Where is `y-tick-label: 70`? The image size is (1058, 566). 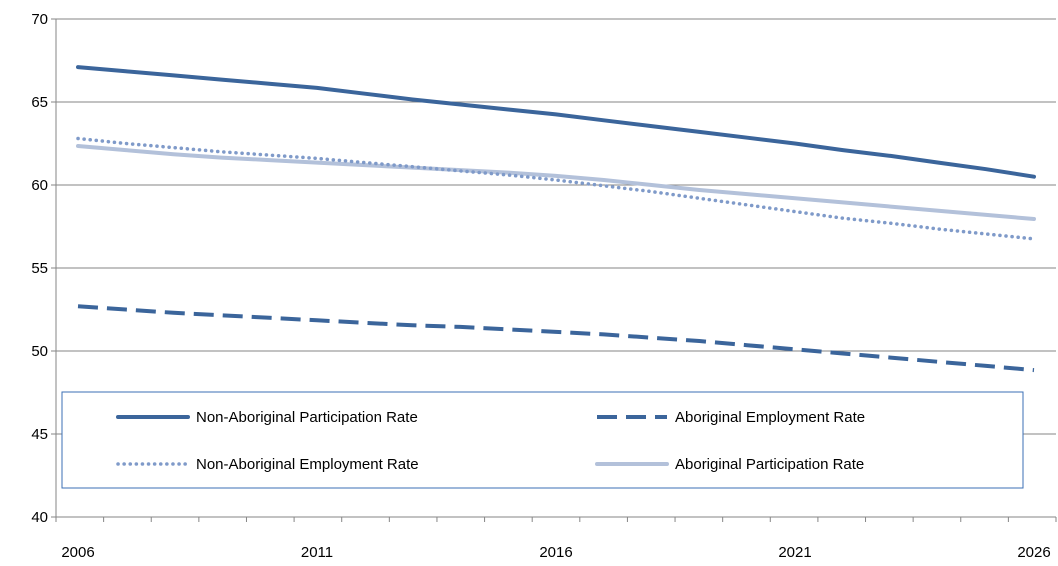 y-tick-label: 70 is located at coordinates (39, 19).